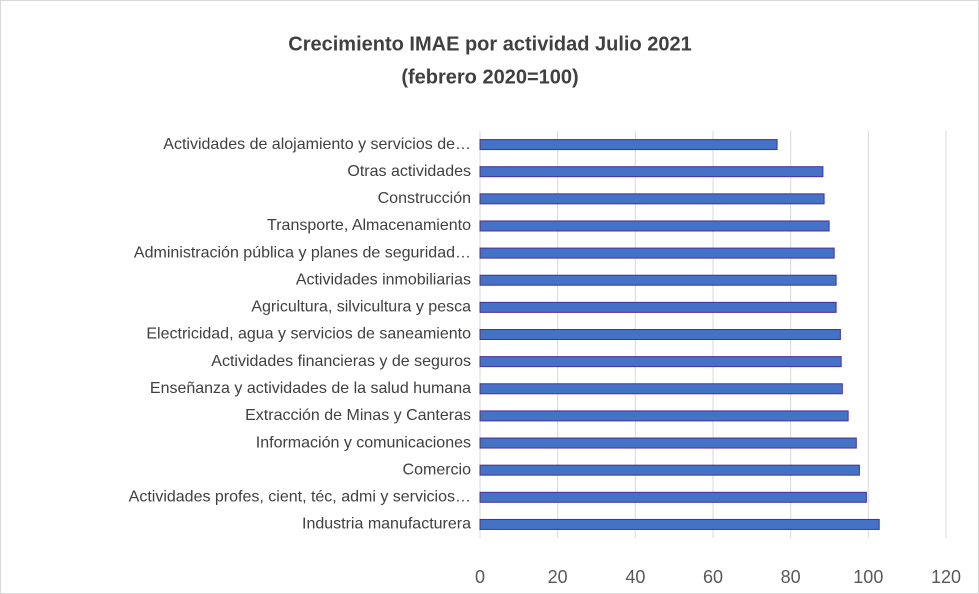 The height and width of the screenshot is (594, 979). I want to click on x-tick-label: 80, so click(791, 577).